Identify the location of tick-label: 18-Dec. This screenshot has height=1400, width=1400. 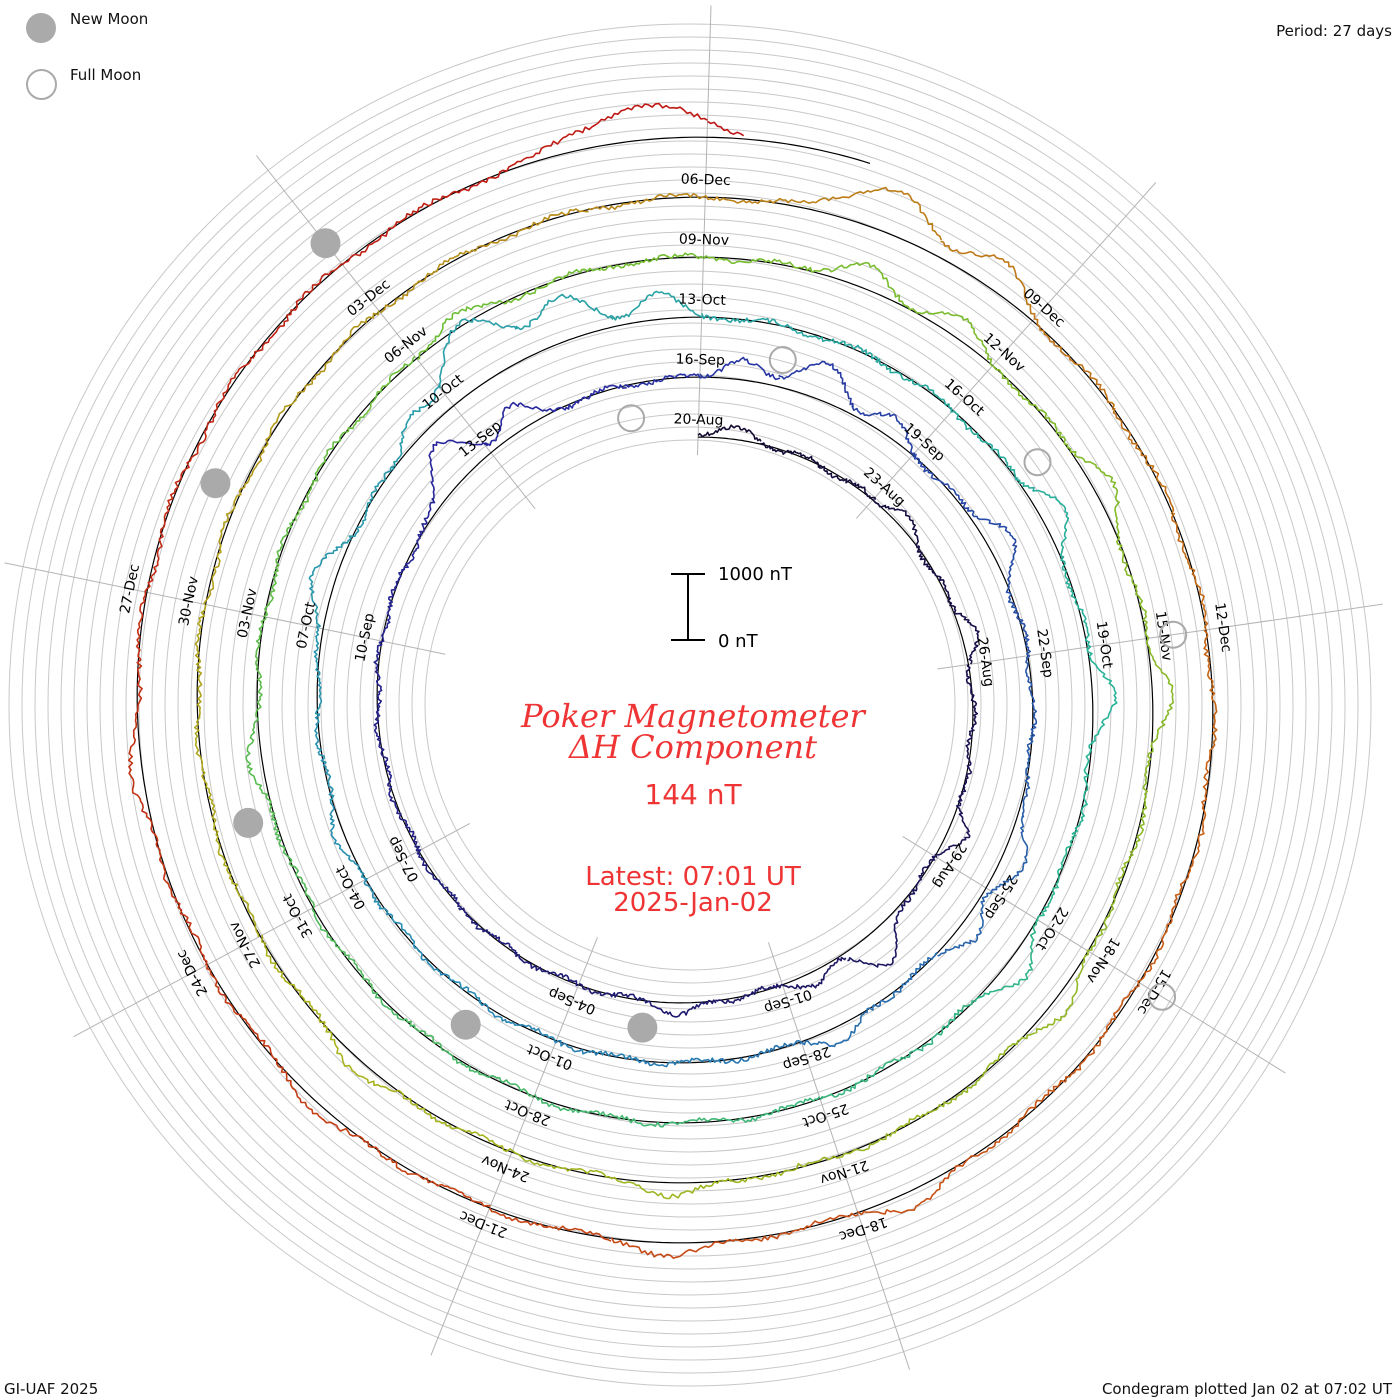
(863, 1228).